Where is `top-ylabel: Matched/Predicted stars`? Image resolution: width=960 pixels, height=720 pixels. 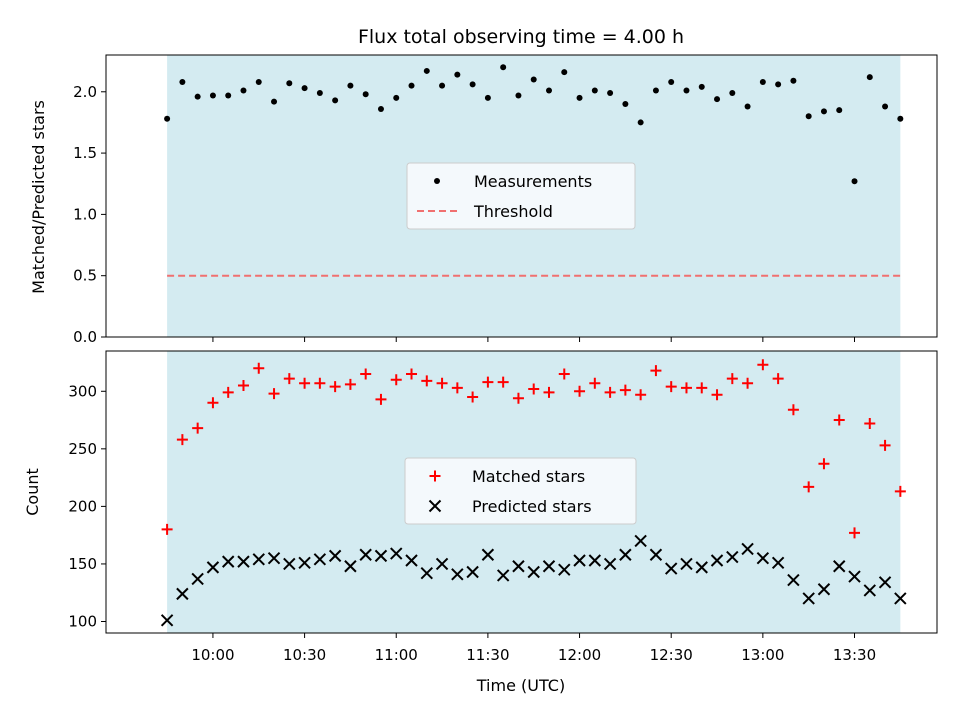 top-ylabel: Matched/Predicted stars is located at coordinates (38, 197).